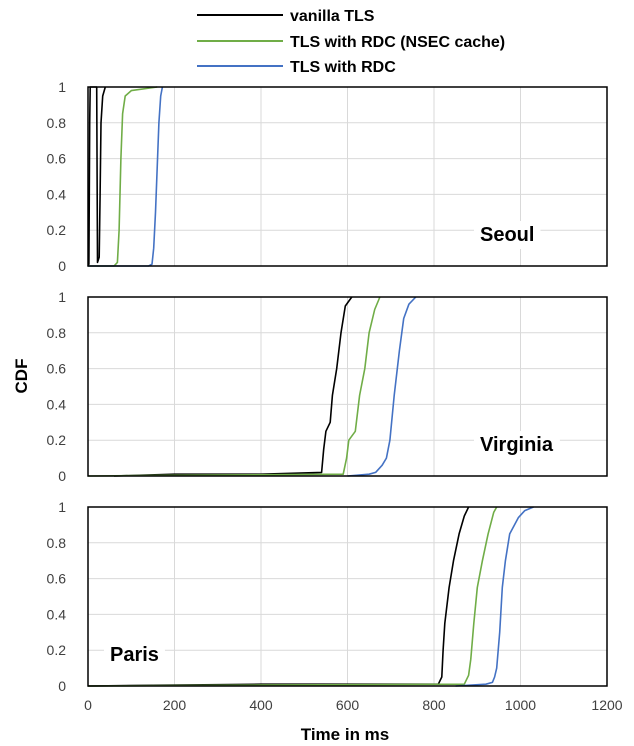 Image resolution: width=634 pixels, height=746 pixels. What do you see at coordinates (345, 734) in the screenshot?
I see `x-axis-title: Time in ms` at bounding box center [345, 734].